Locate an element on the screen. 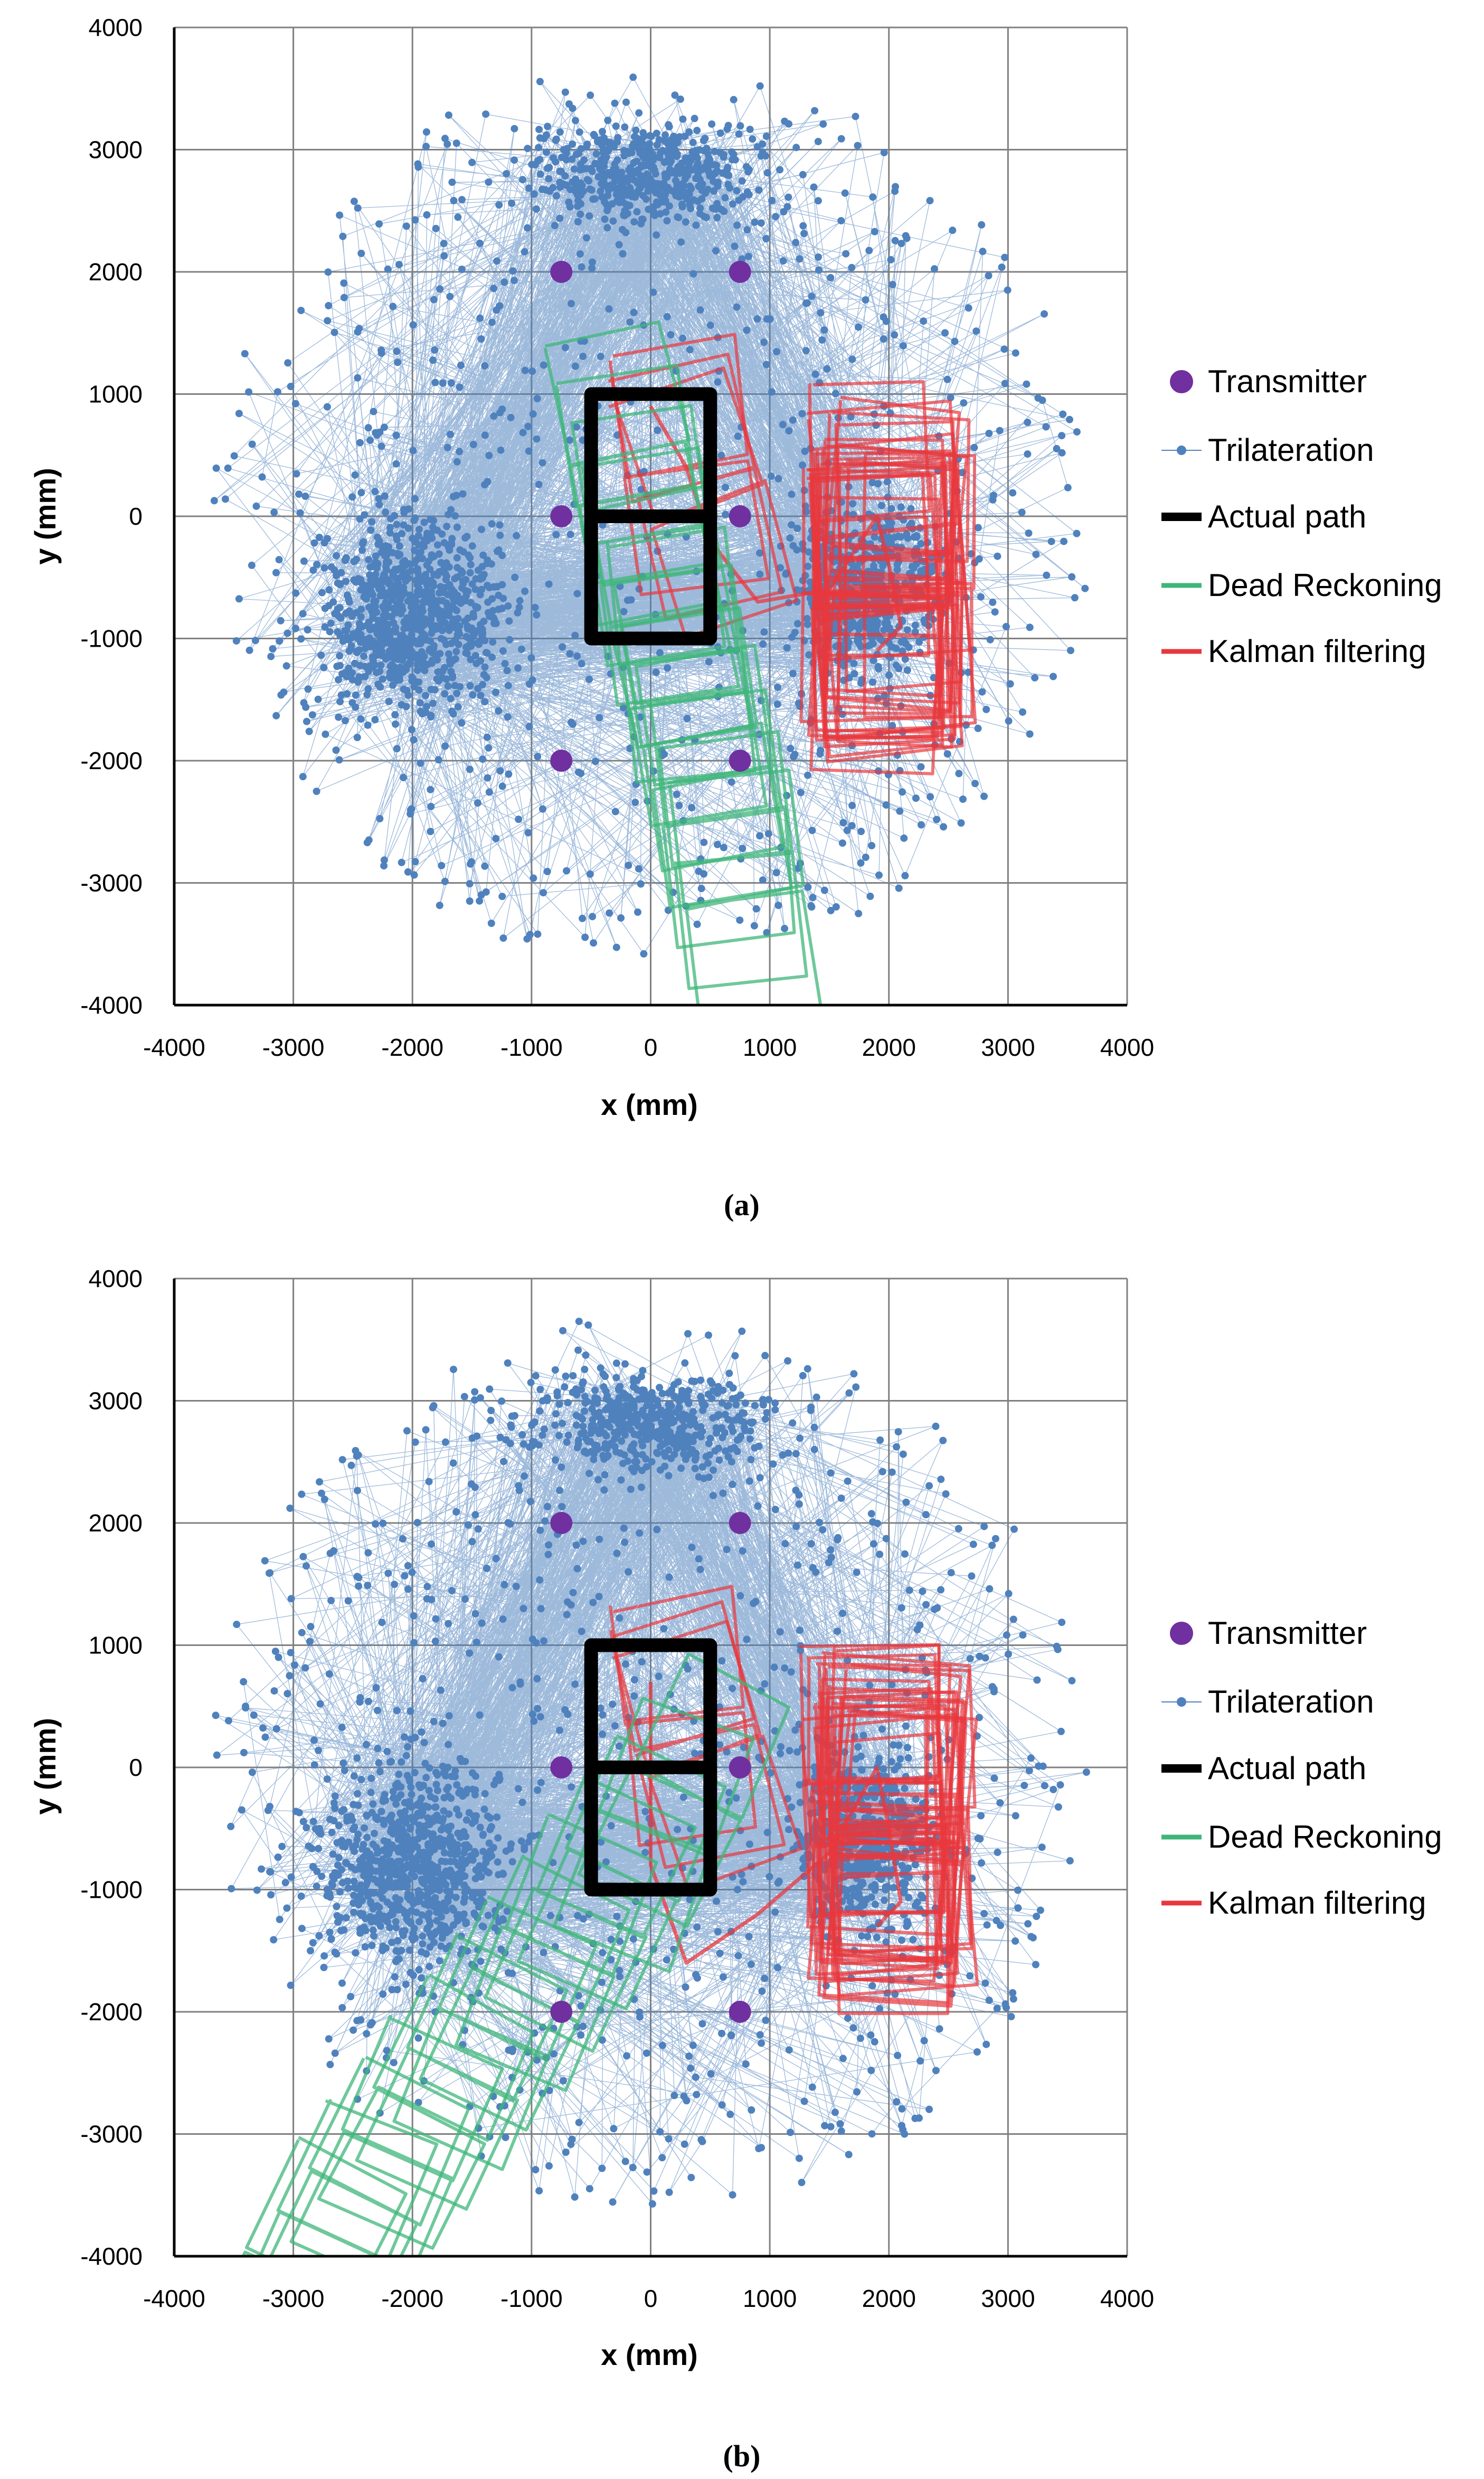 The height and width of the screenshot is (2479, 1484). x-tick-label: -2000 is located at coordinates (412, 1047).